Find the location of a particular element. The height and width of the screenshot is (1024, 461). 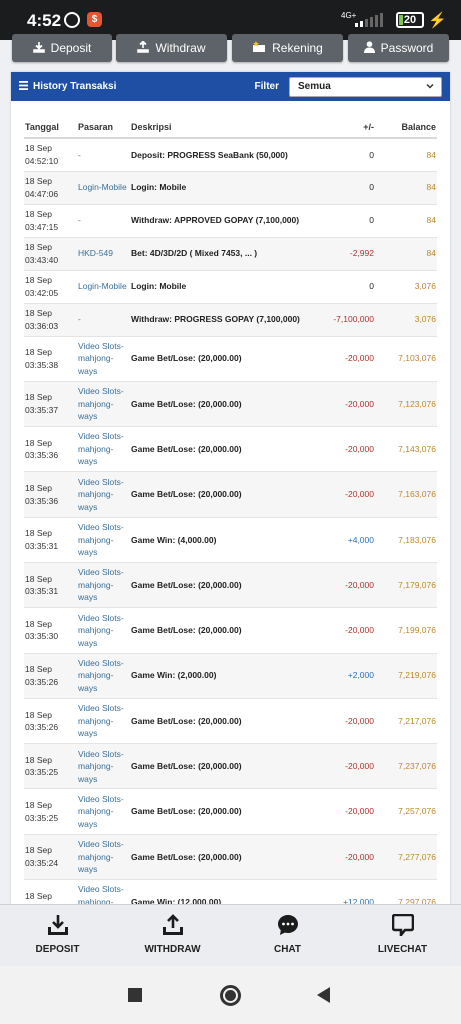

row-date-time: 04:52:10 is located at coordinates (42, 160).